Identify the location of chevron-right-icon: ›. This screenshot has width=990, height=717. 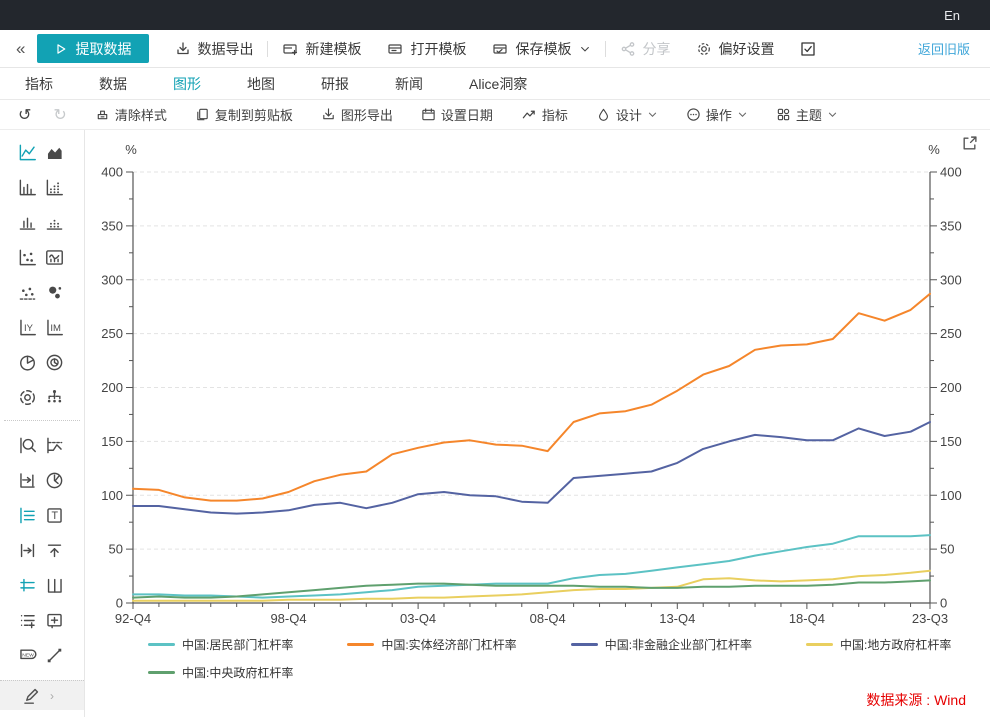
(52, 695).